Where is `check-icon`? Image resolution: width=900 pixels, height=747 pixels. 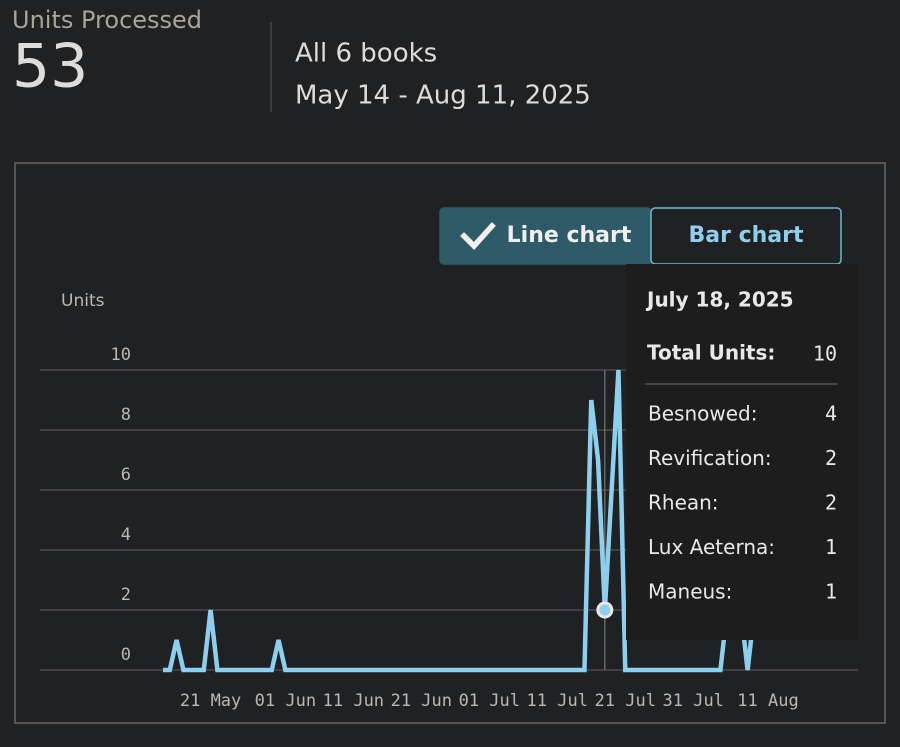 check-icon is located at coordinates (478, 236).